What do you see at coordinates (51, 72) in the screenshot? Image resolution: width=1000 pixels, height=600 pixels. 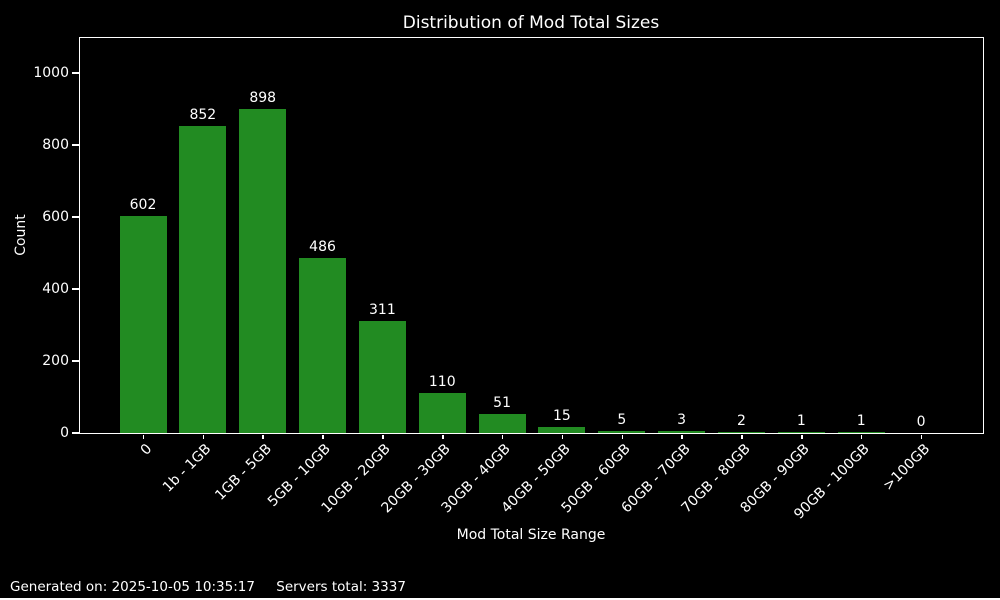 I see `y-tick-label: 1000` at bounding box center [51, 72].